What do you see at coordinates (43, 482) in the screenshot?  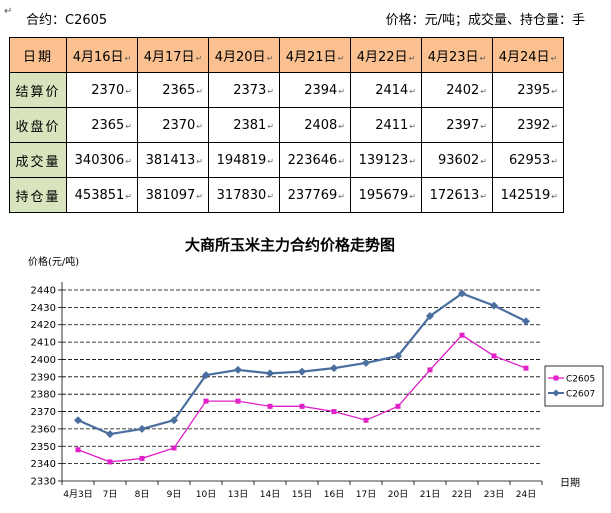 I see `y-tick-label: 2330` at bounding box center [43, 482].